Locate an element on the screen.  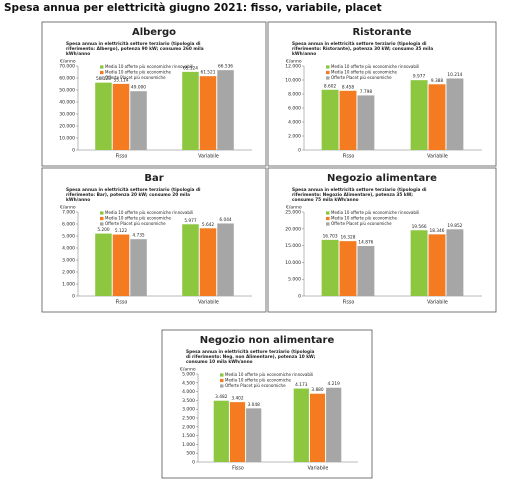
value-label: 4.219 is located at coordinates (334, 384).